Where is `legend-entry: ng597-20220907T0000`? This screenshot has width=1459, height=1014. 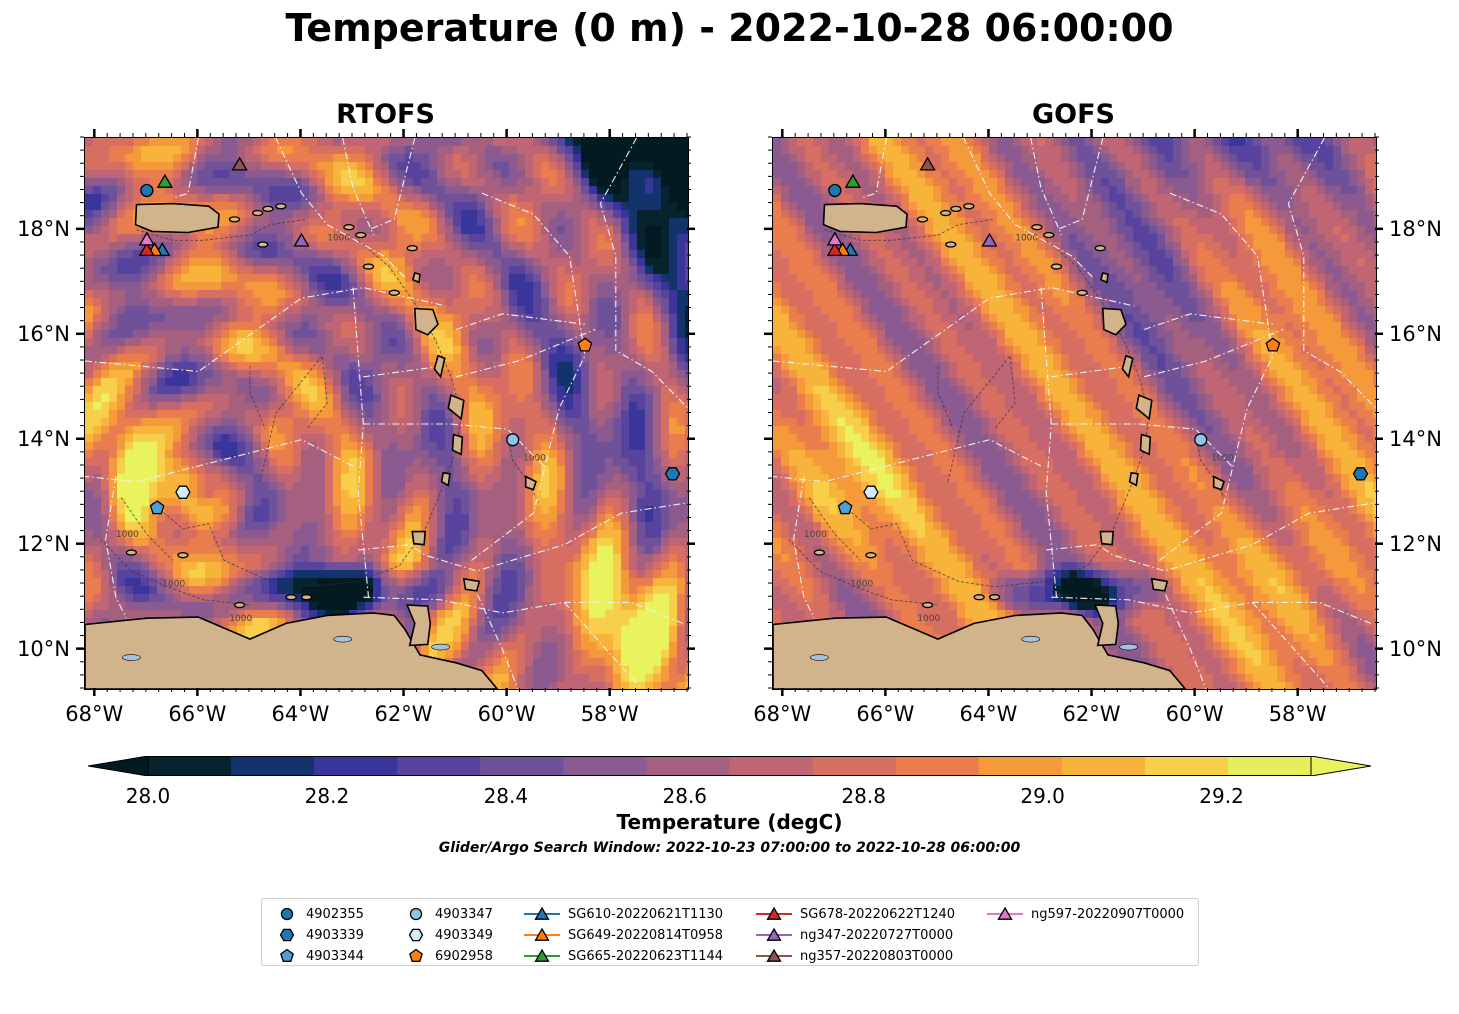
legend-entry: ng597-20220907T0000 is located at coordinates (1092, 914).